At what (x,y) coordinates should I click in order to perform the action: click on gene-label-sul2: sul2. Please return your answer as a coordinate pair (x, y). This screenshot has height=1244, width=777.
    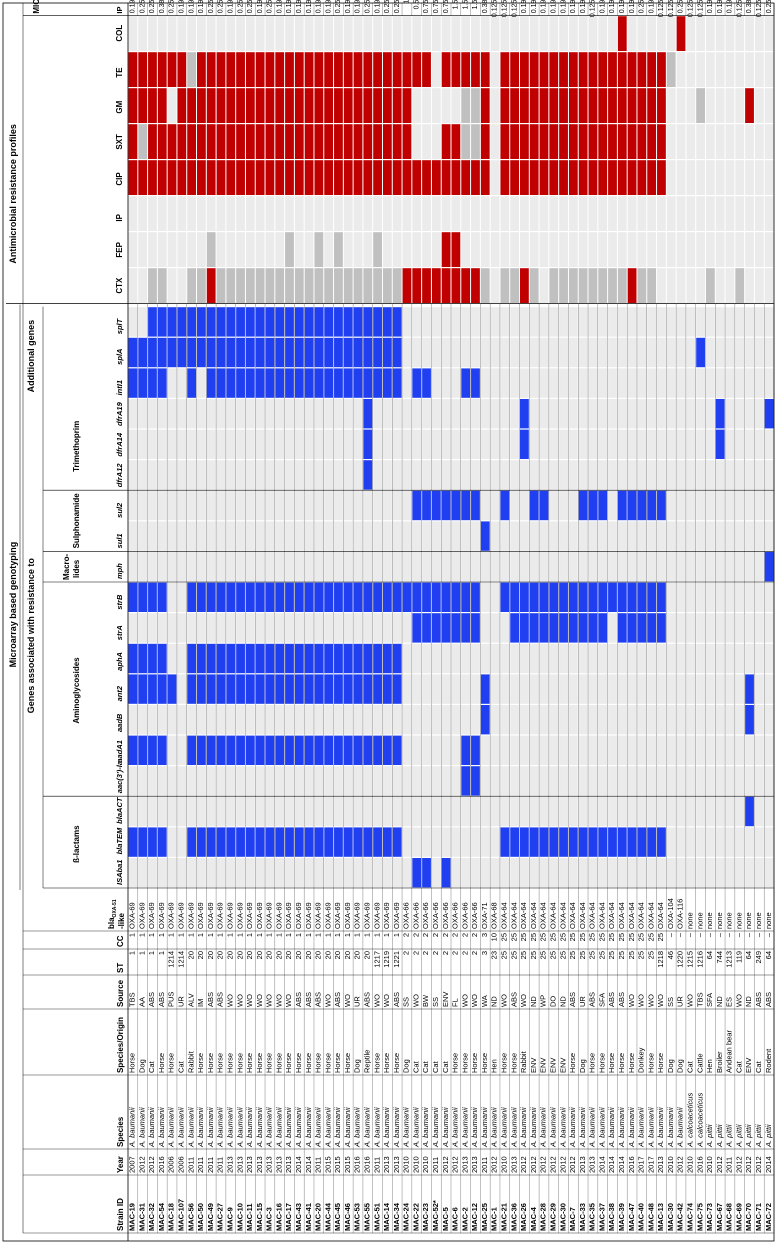
    Looking at the image, I should click on (119, 510).